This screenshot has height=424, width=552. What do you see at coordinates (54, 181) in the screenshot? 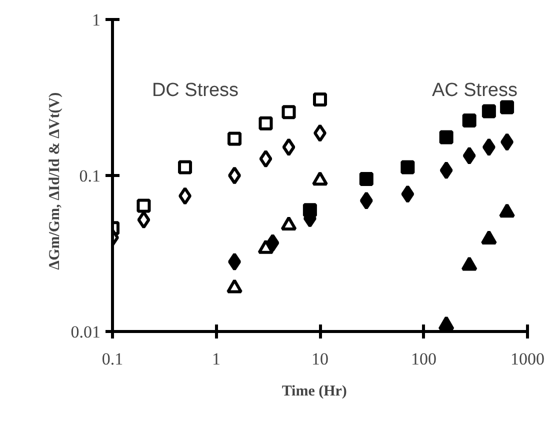
I see `y-axis-title: ΔGm/Gm, ΔId/Id & ΔVt(V)` at bounding box center [54, 181].